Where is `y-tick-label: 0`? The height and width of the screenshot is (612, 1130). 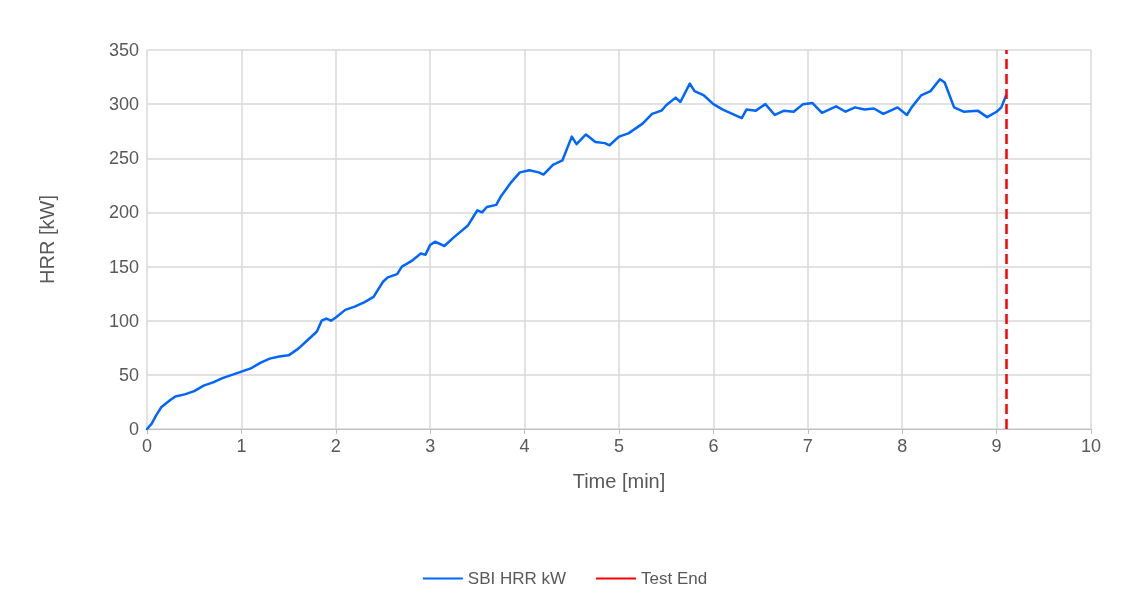 y-tick-label: 0 is located at coordinates (133, 429).